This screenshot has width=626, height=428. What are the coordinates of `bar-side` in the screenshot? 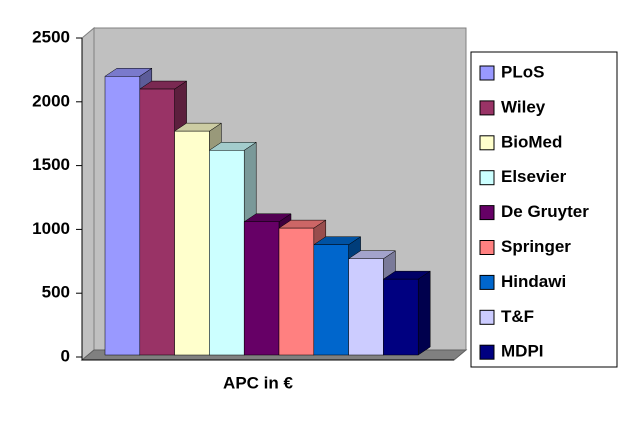 It's located at (424, 313).